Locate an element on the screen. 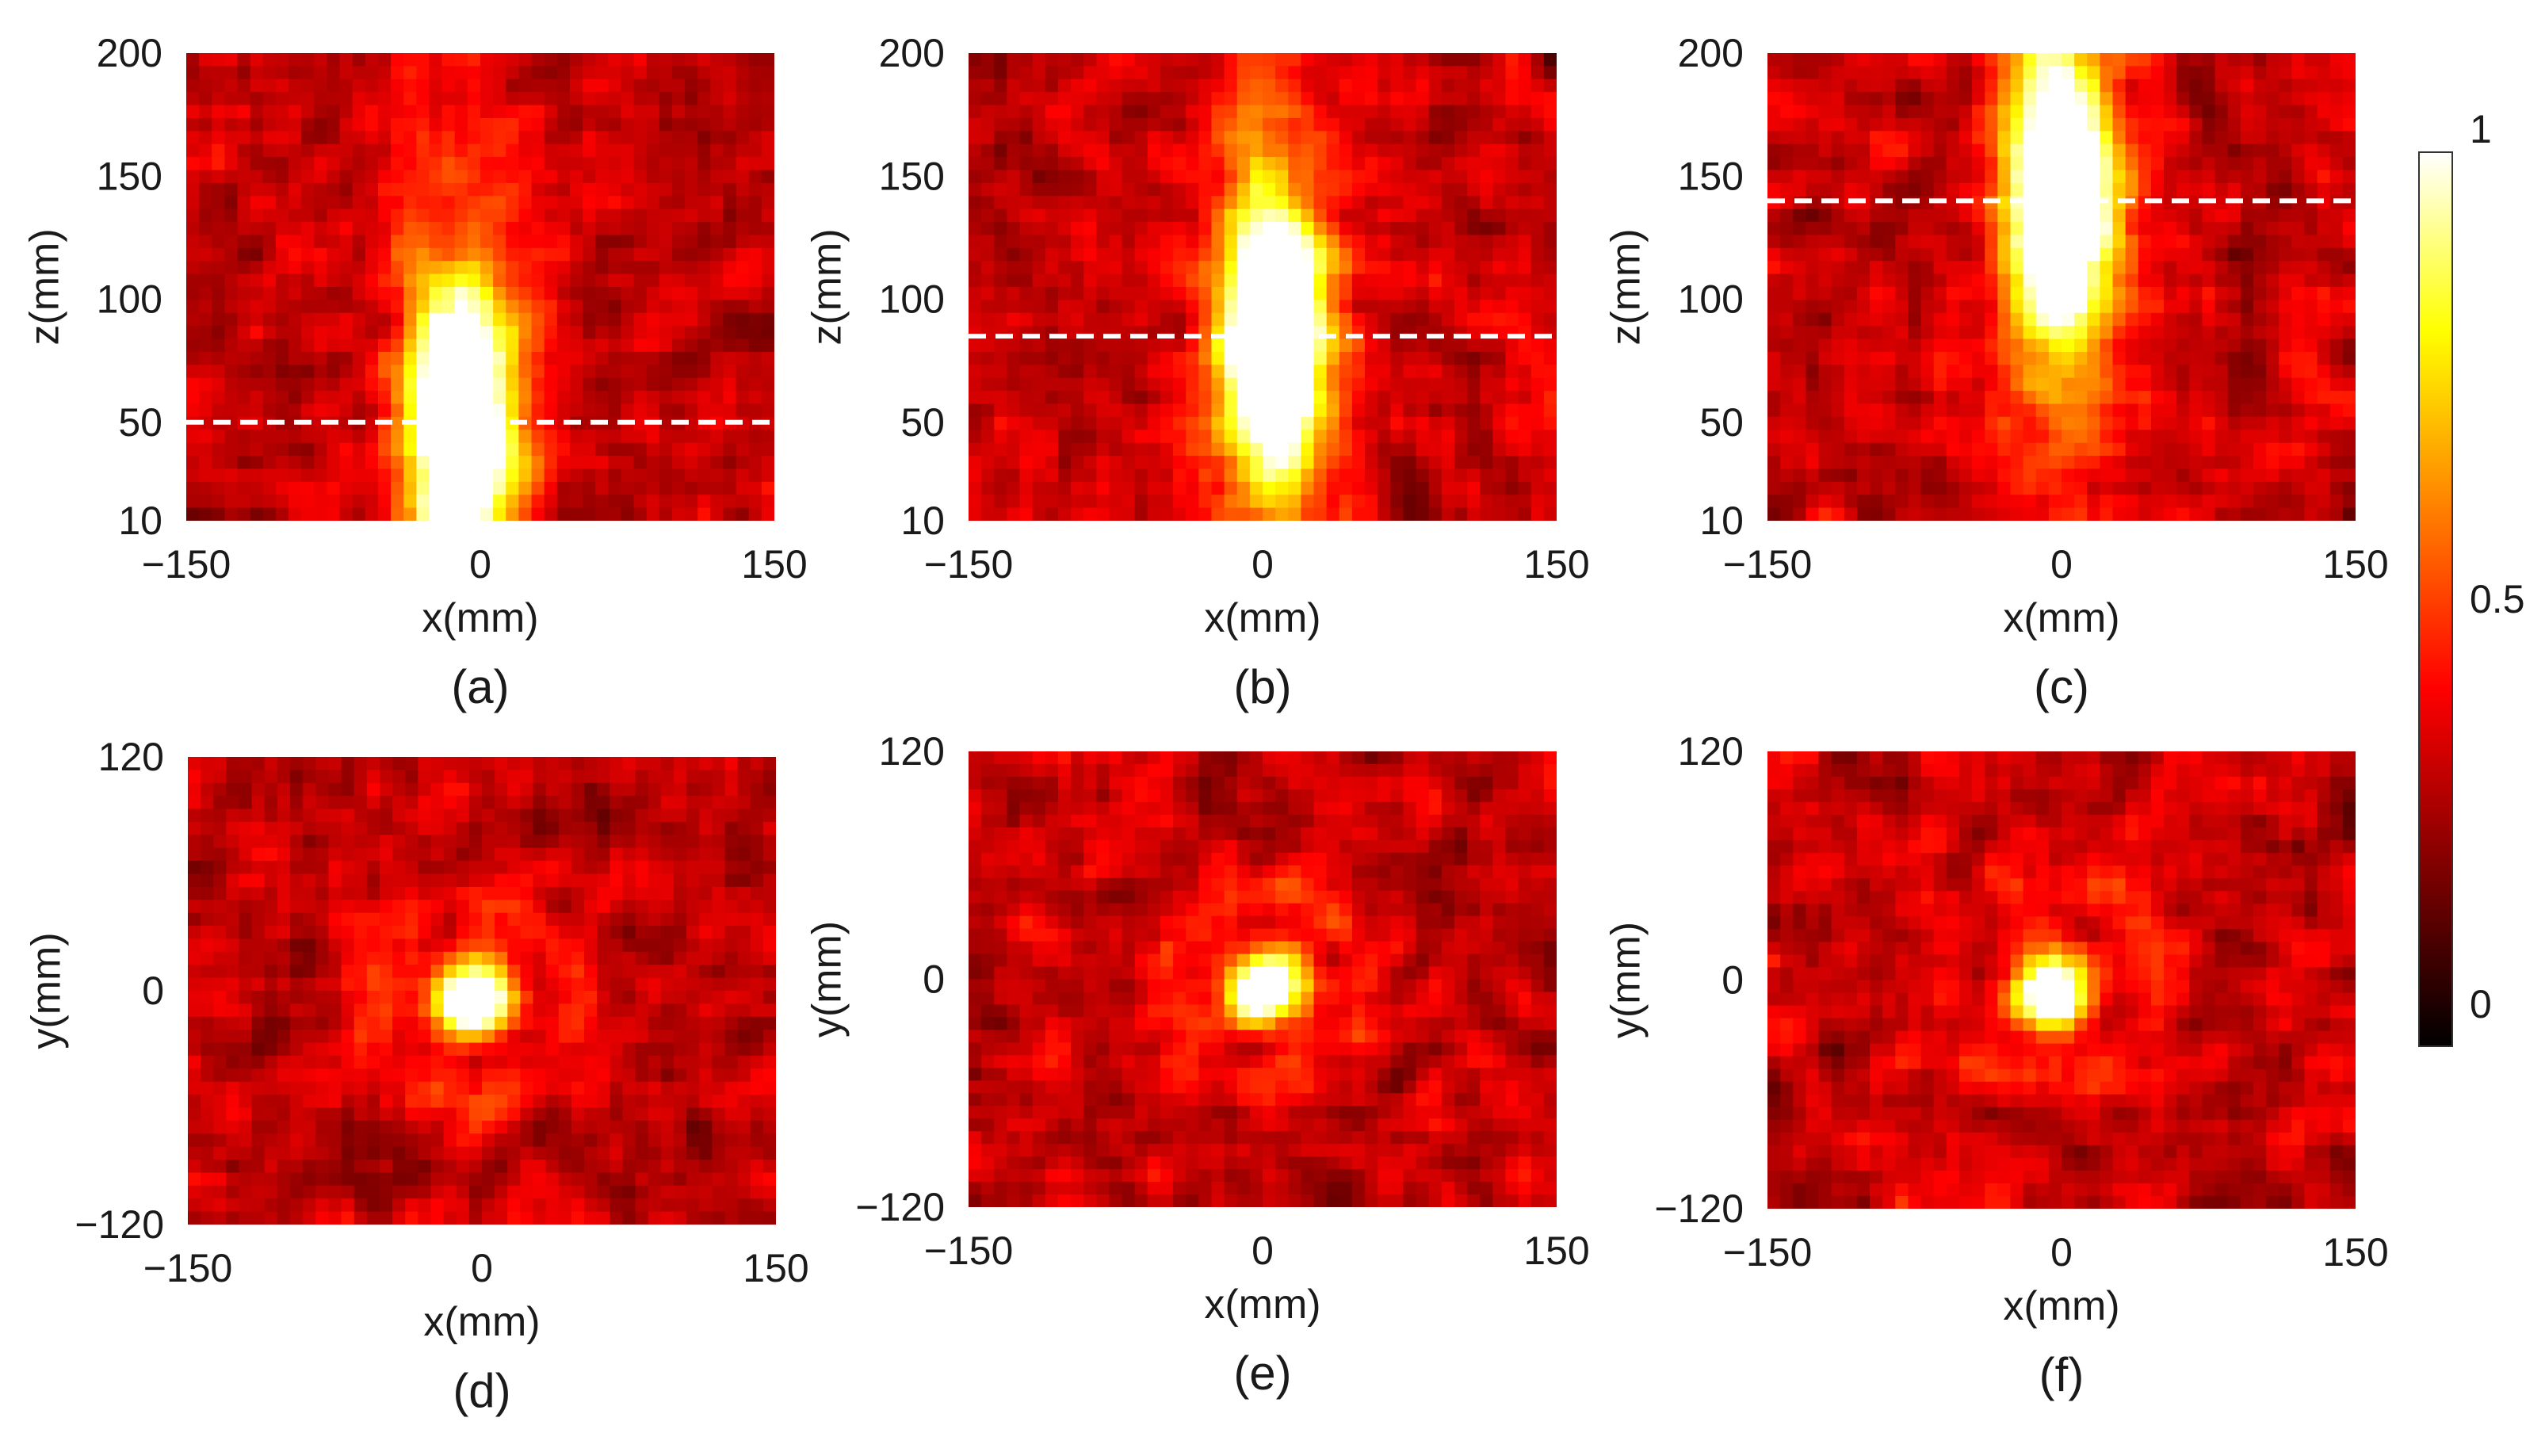 The height and width of the screenshot is (1456, 2545). panel-a: −150 0 150 200 150 100 50 10 x(mm) z(mm) (a) is located at coordinates (415, 372).